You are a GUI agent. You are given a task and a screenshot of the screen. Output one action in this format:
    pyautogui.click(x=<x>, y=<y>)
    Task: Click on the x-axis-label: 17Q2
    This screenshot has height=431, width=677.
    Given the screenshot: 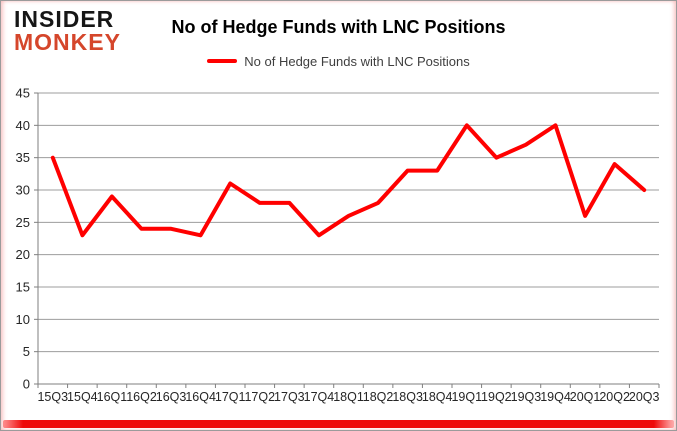 What is the action you would take?
    pyautogui.click(x=259, y=397)
    